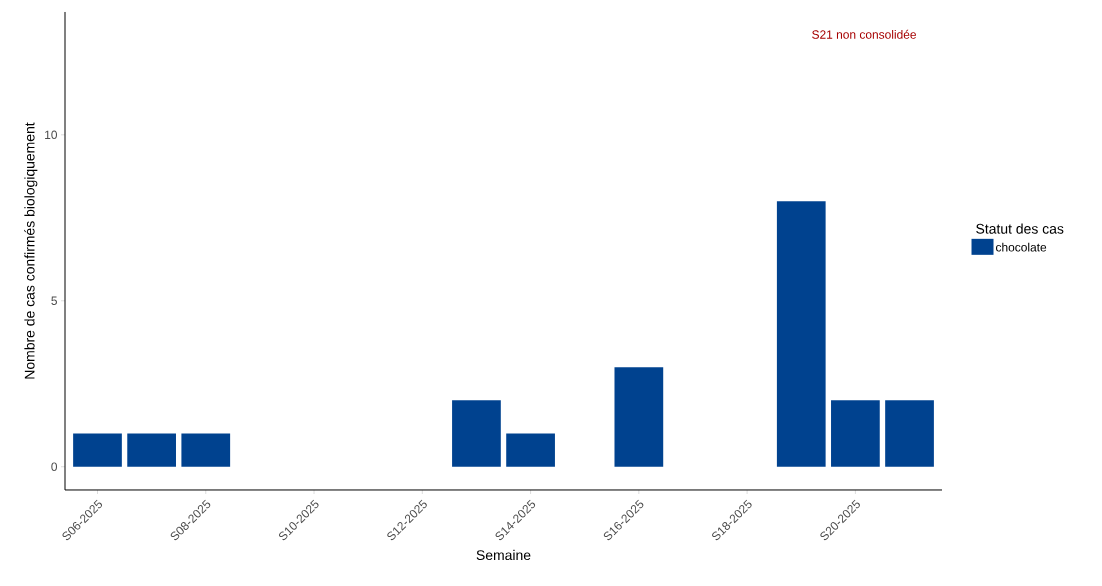 This screenshot has width=1102, height=586. I want to click on legend-title: Statut des cas, so click(1020, 228).